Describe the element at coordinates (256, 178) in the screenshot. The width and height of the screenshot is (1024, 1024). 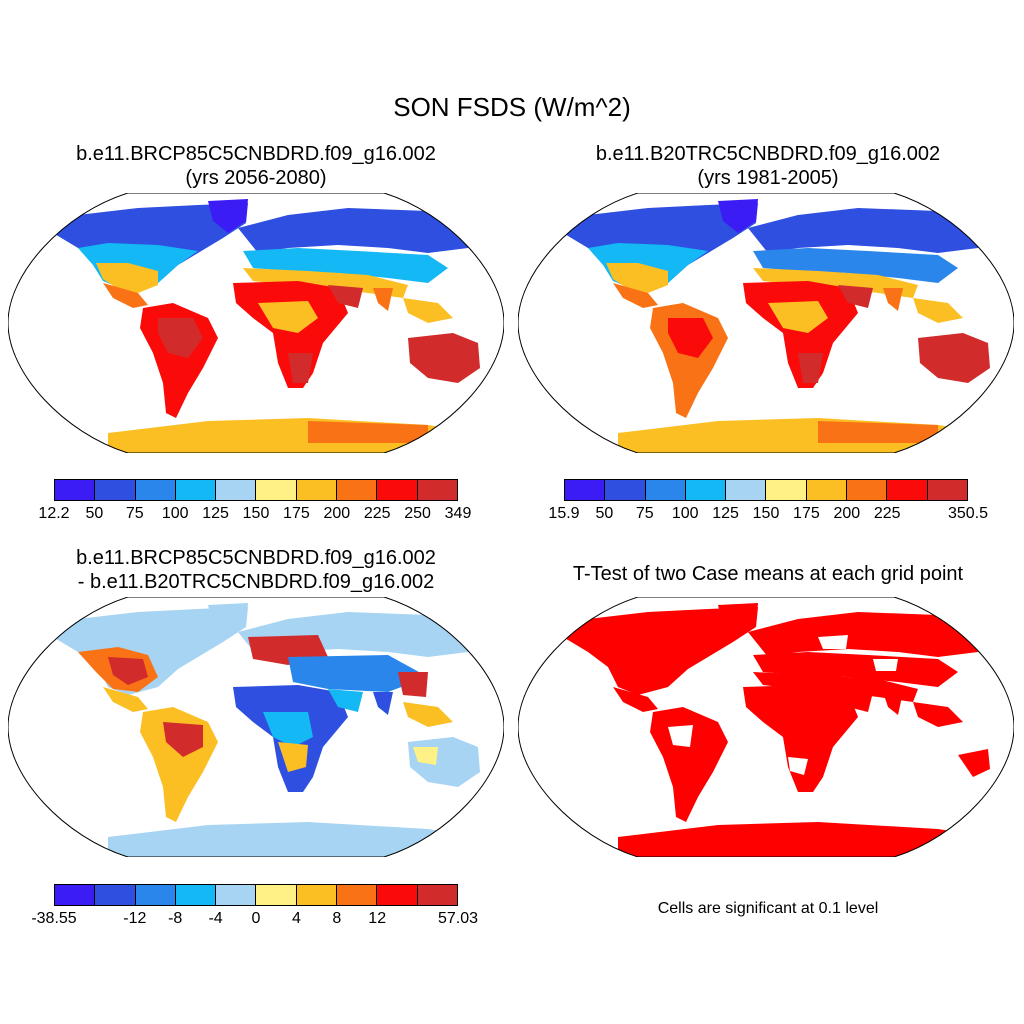
I see `panel1-title-line2: (yrs 2056-2080)` at that location.